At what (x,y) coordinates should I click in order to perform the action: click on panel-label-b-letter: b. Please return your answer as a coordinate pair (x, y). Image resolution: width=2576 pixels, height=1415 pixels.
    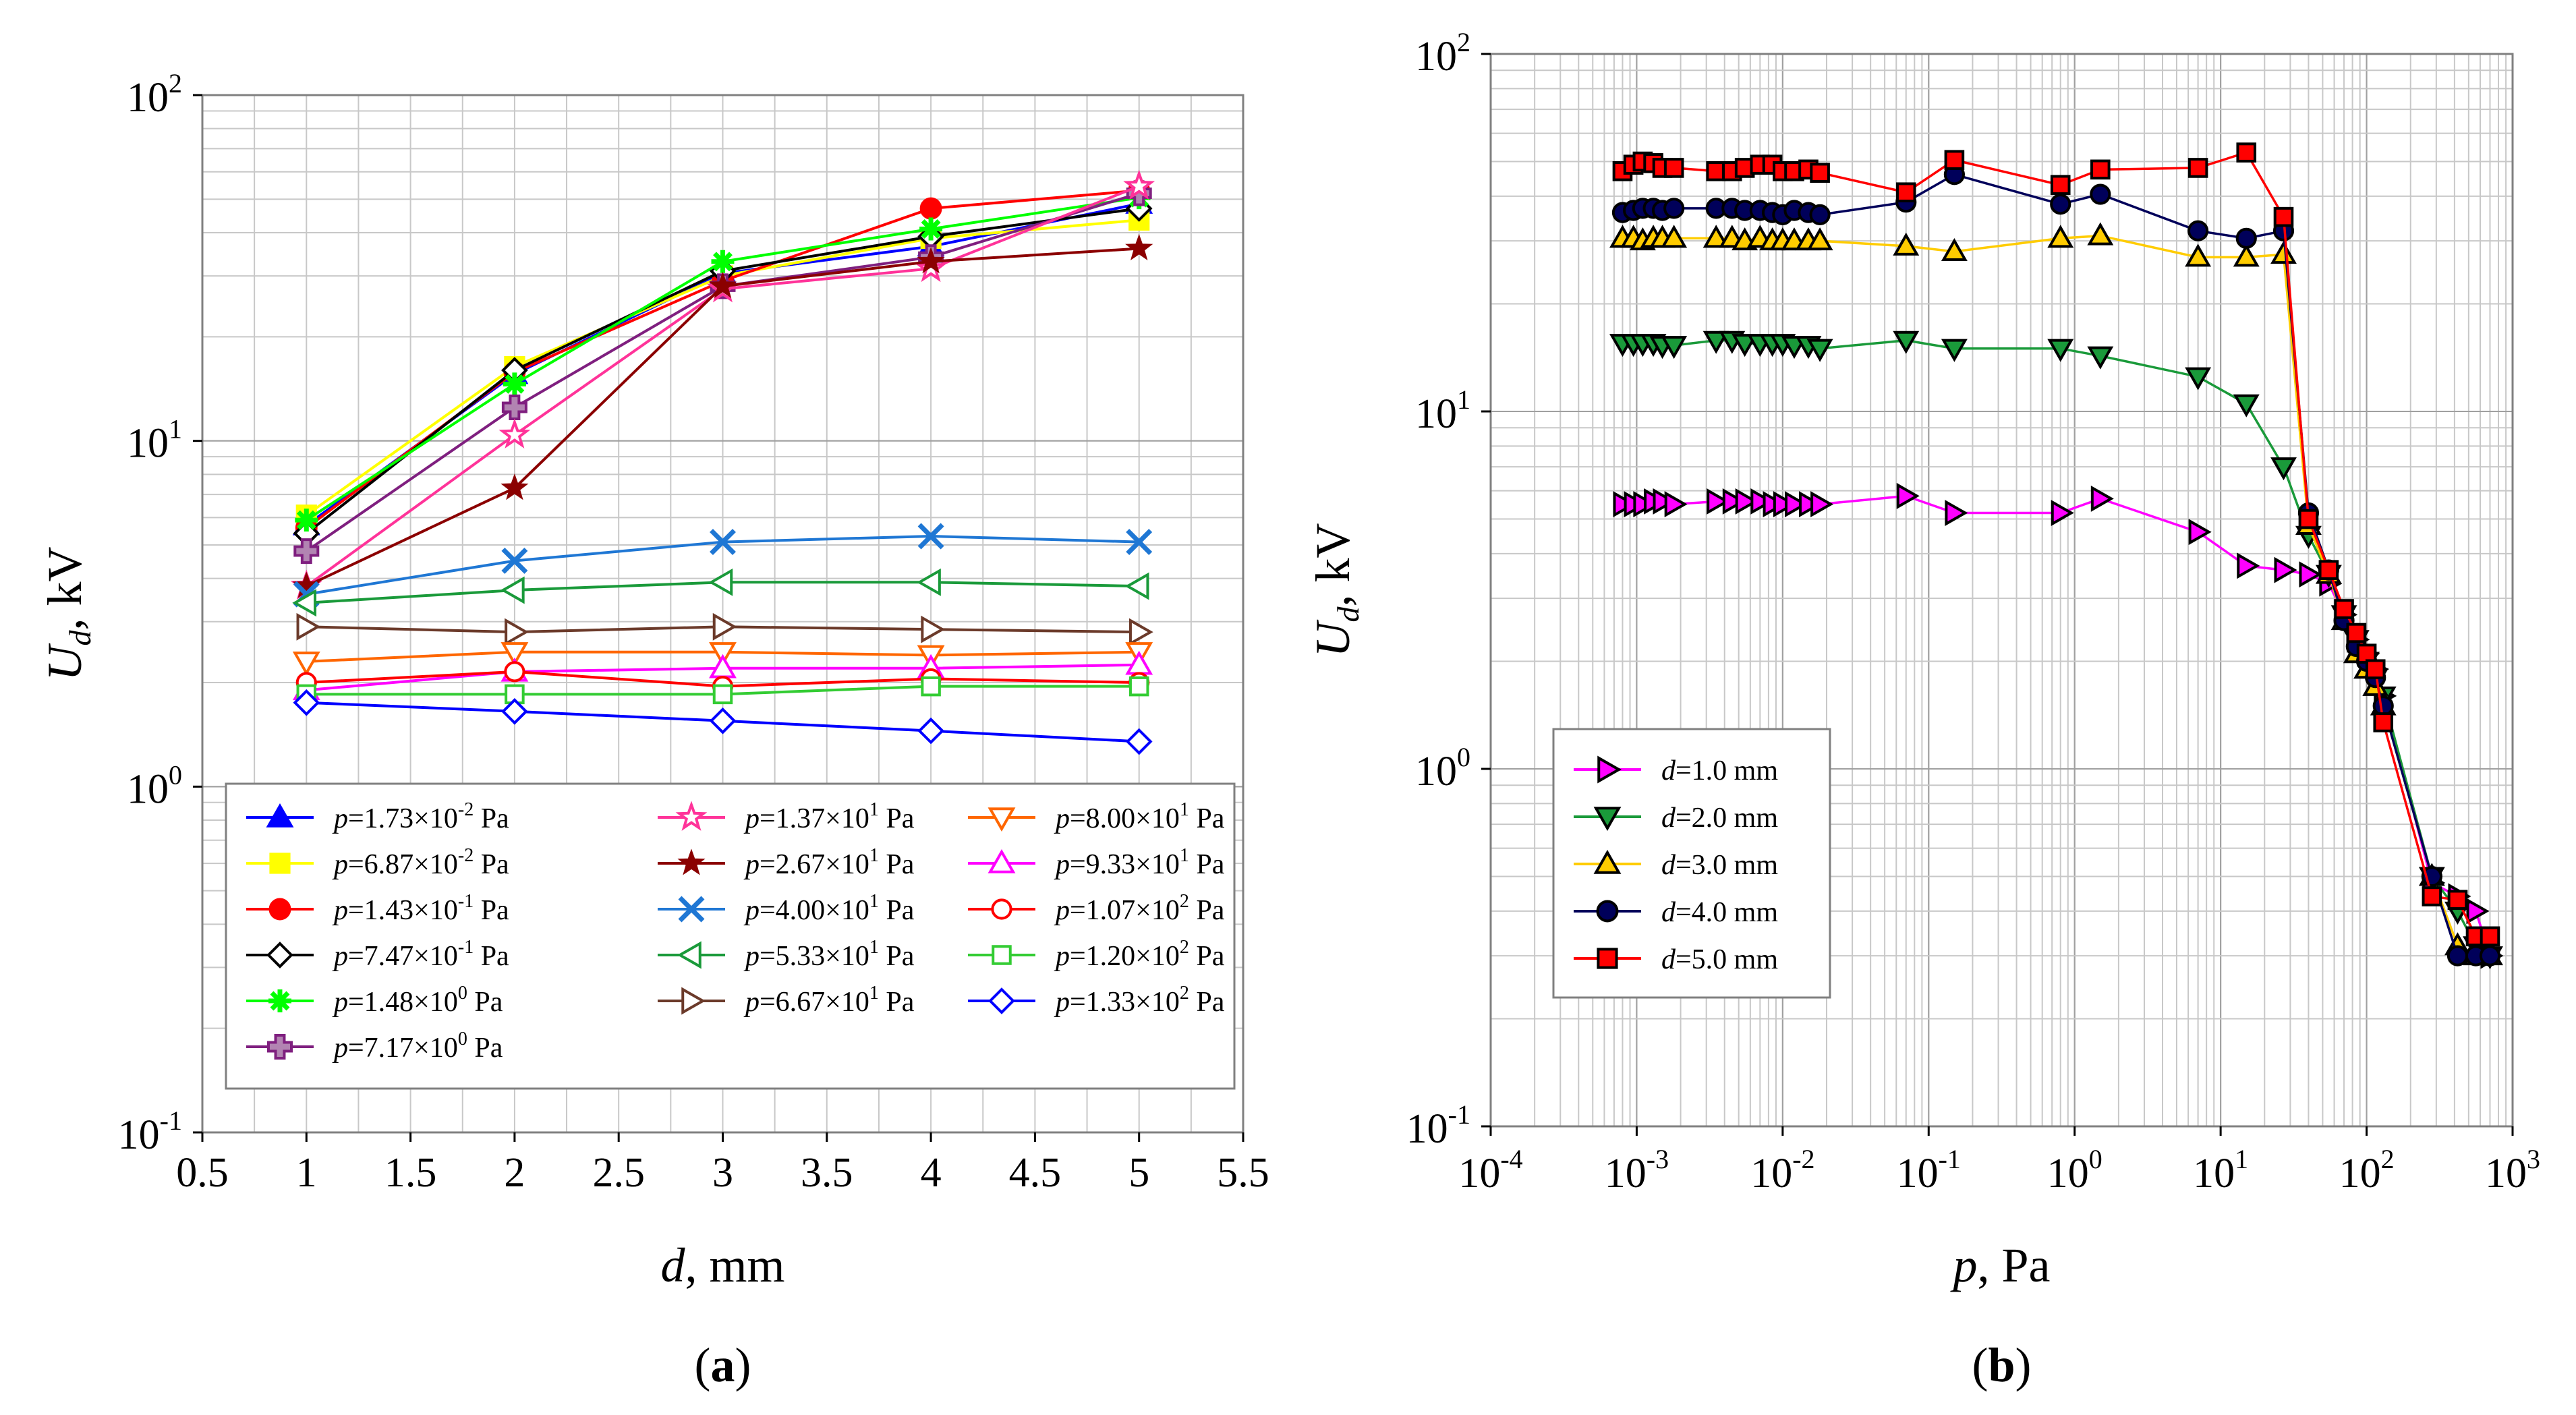
    Looking at the image, I should click on (2001, 1365).